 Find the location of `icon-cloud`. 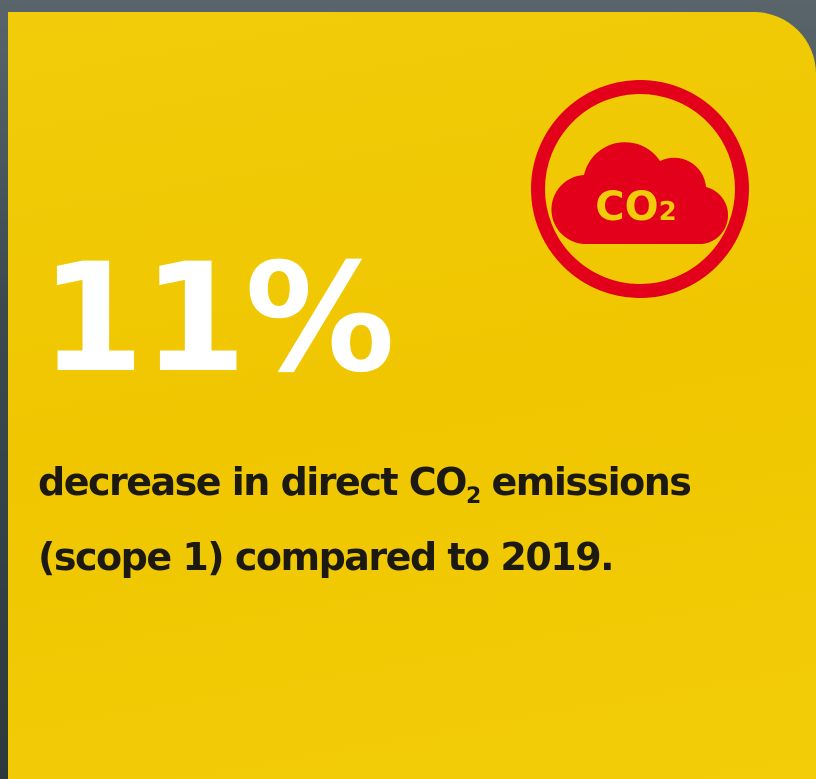

icon-cloud is located at coordinates (640, 193).